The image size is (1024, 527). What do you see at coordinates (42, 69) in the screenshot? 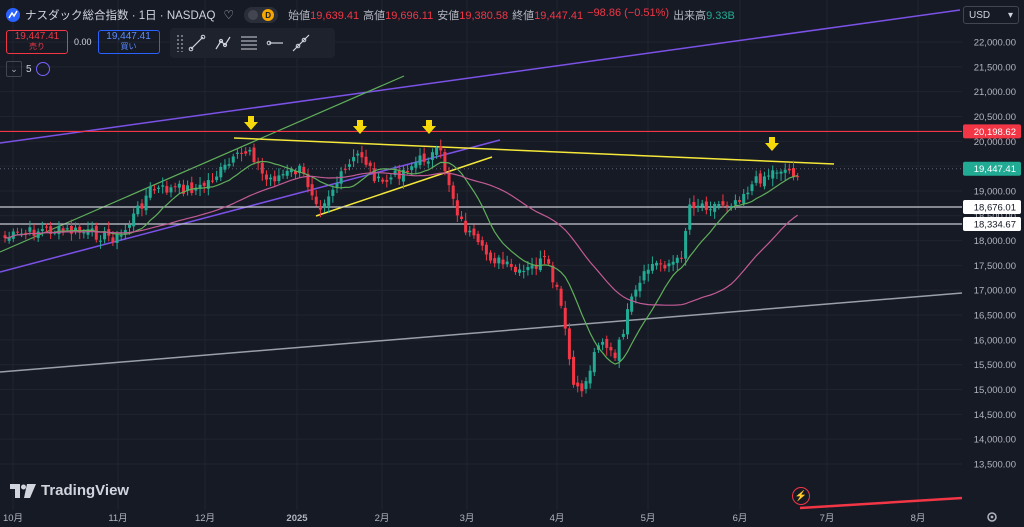
I see `indicator-settings-icon` at bounding box center [42, 69].